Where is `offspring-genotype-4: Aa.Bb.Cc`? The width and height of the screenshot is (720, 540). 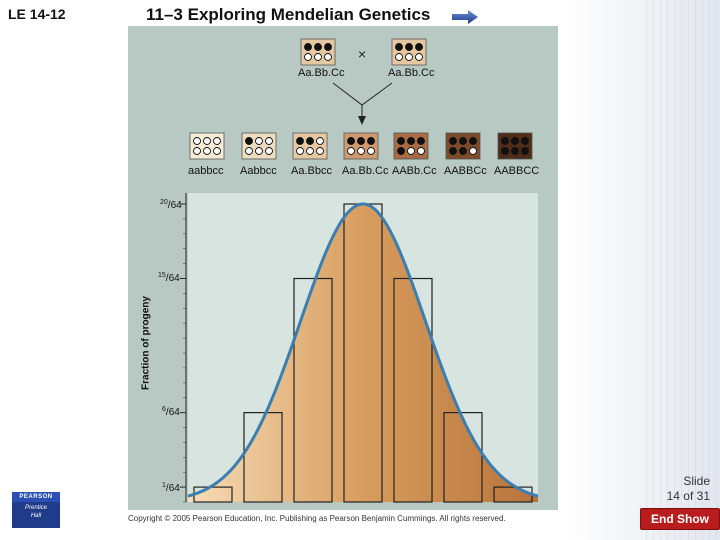 offspring-genotype-4: Aa.Bb.Cc is located at coordinates (365, 171).